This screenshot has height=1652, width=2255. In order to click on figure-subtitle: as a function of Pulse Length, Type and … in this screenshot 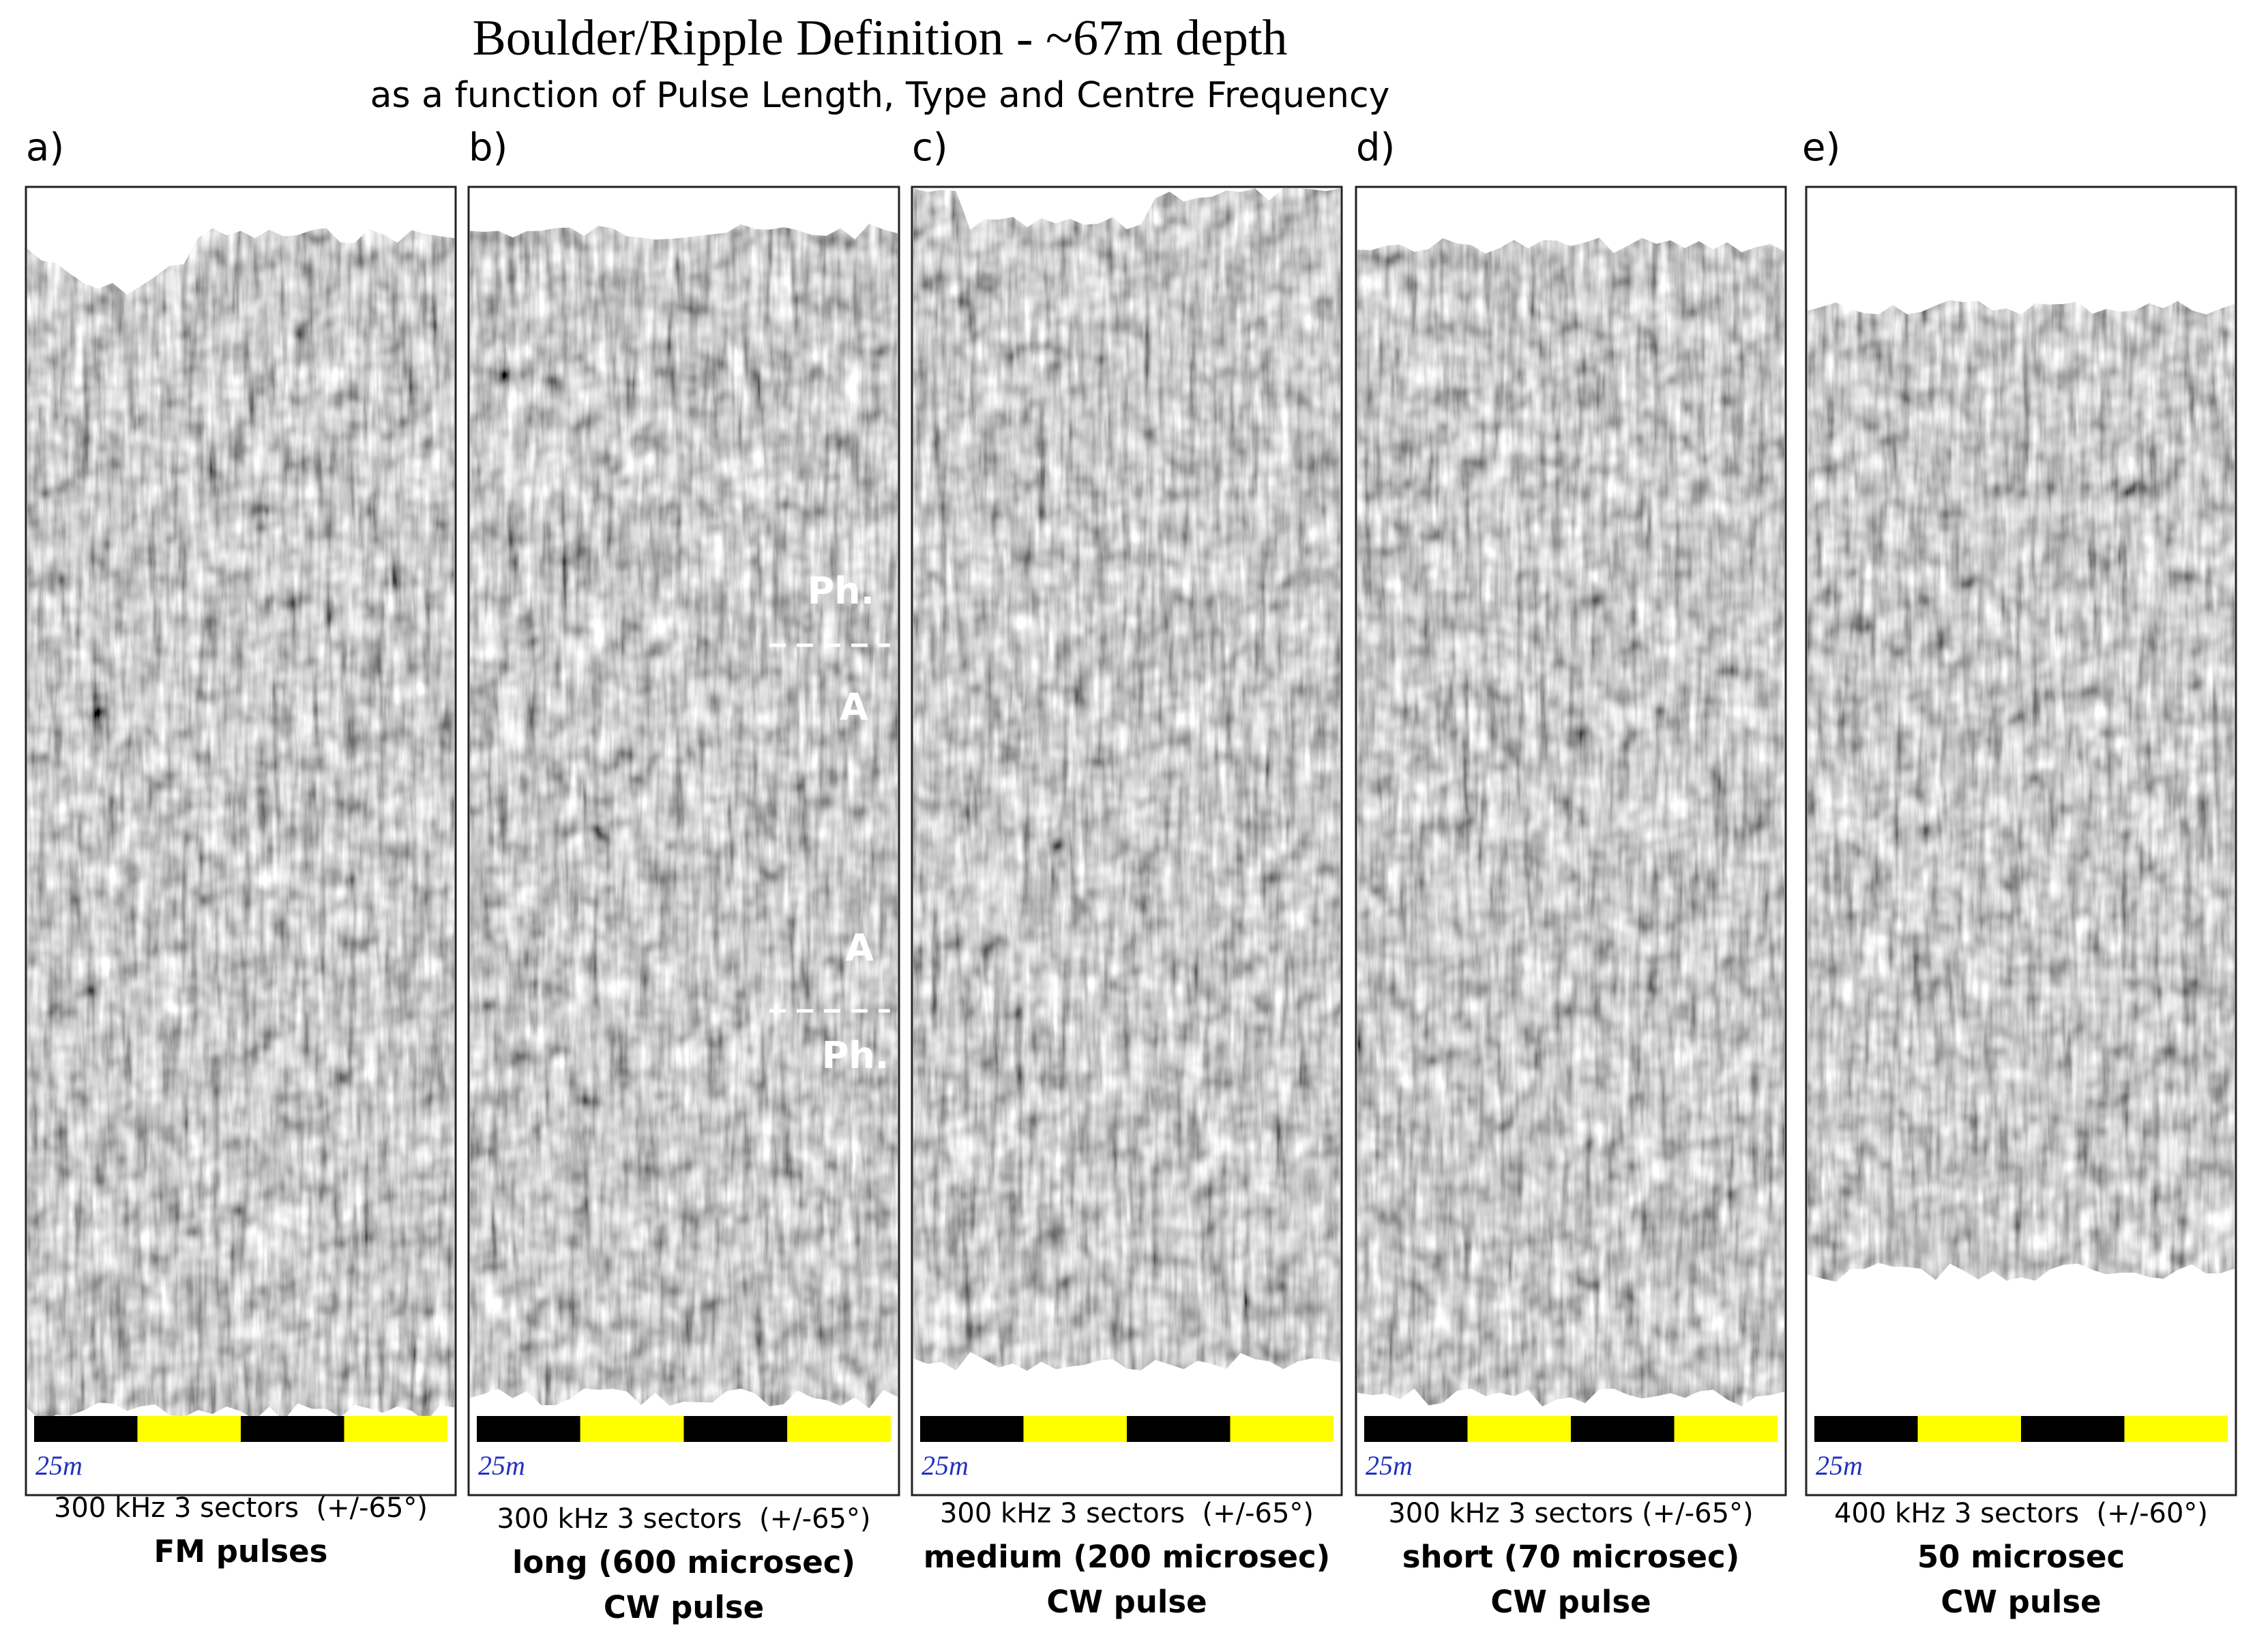, I will do `click(880, 95)`.